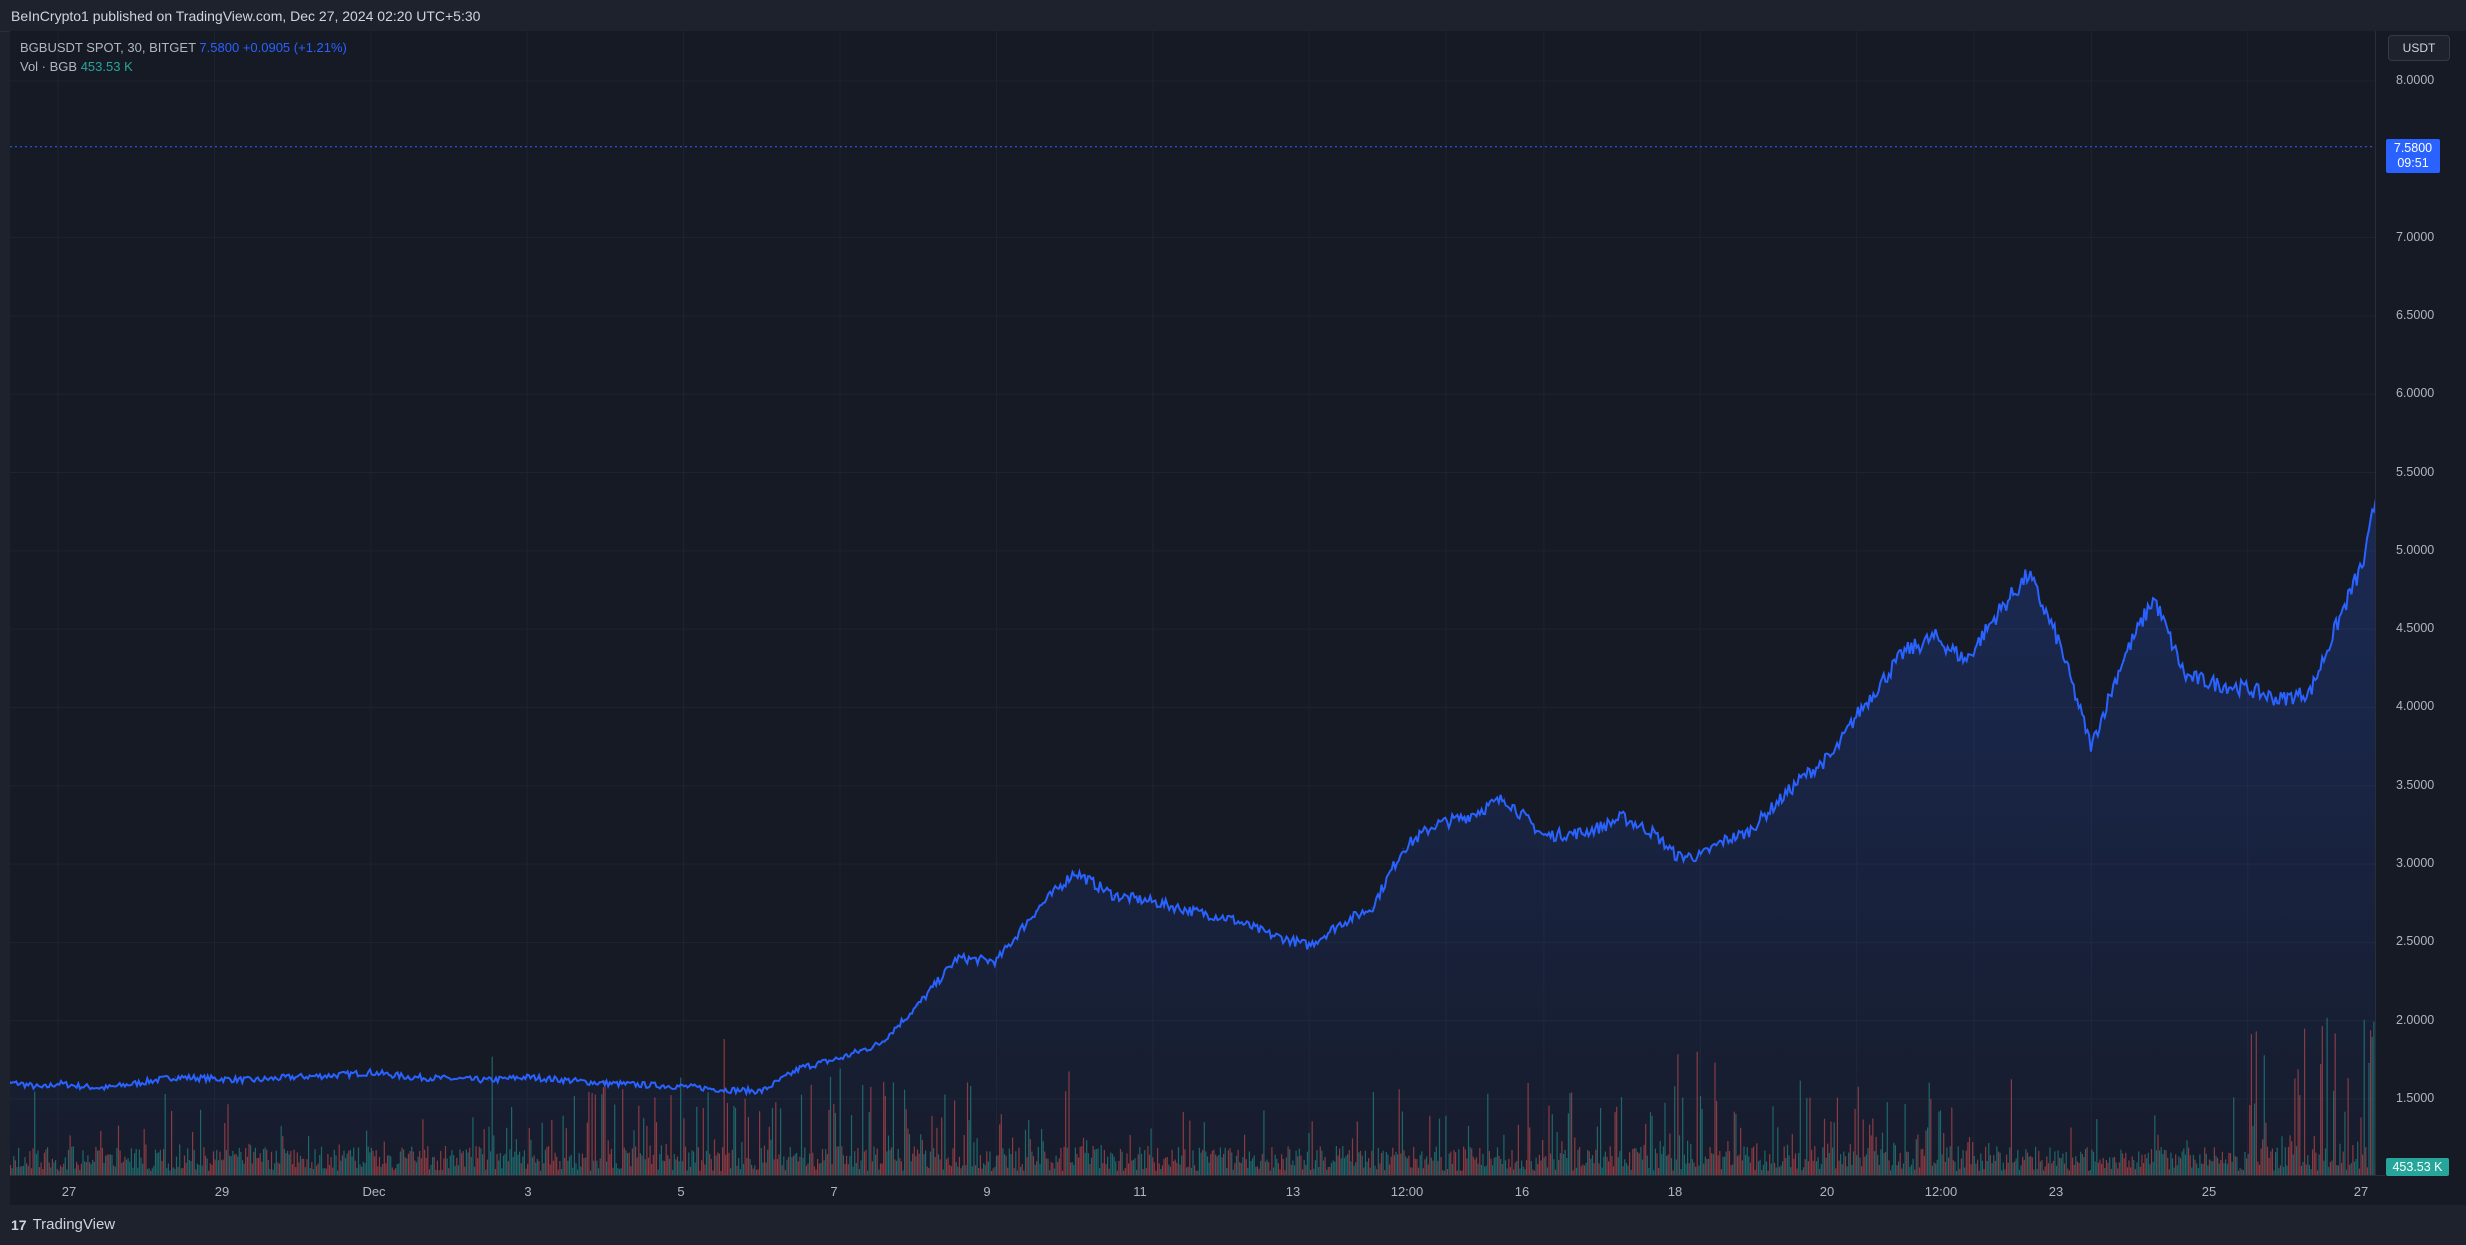 This screenshot has width=2466, height=1245. What do you see at coordinates (2415, 628) in the screenshot?
I see `price-tick-label: 4.5000` at bounding box center [2415, 628].